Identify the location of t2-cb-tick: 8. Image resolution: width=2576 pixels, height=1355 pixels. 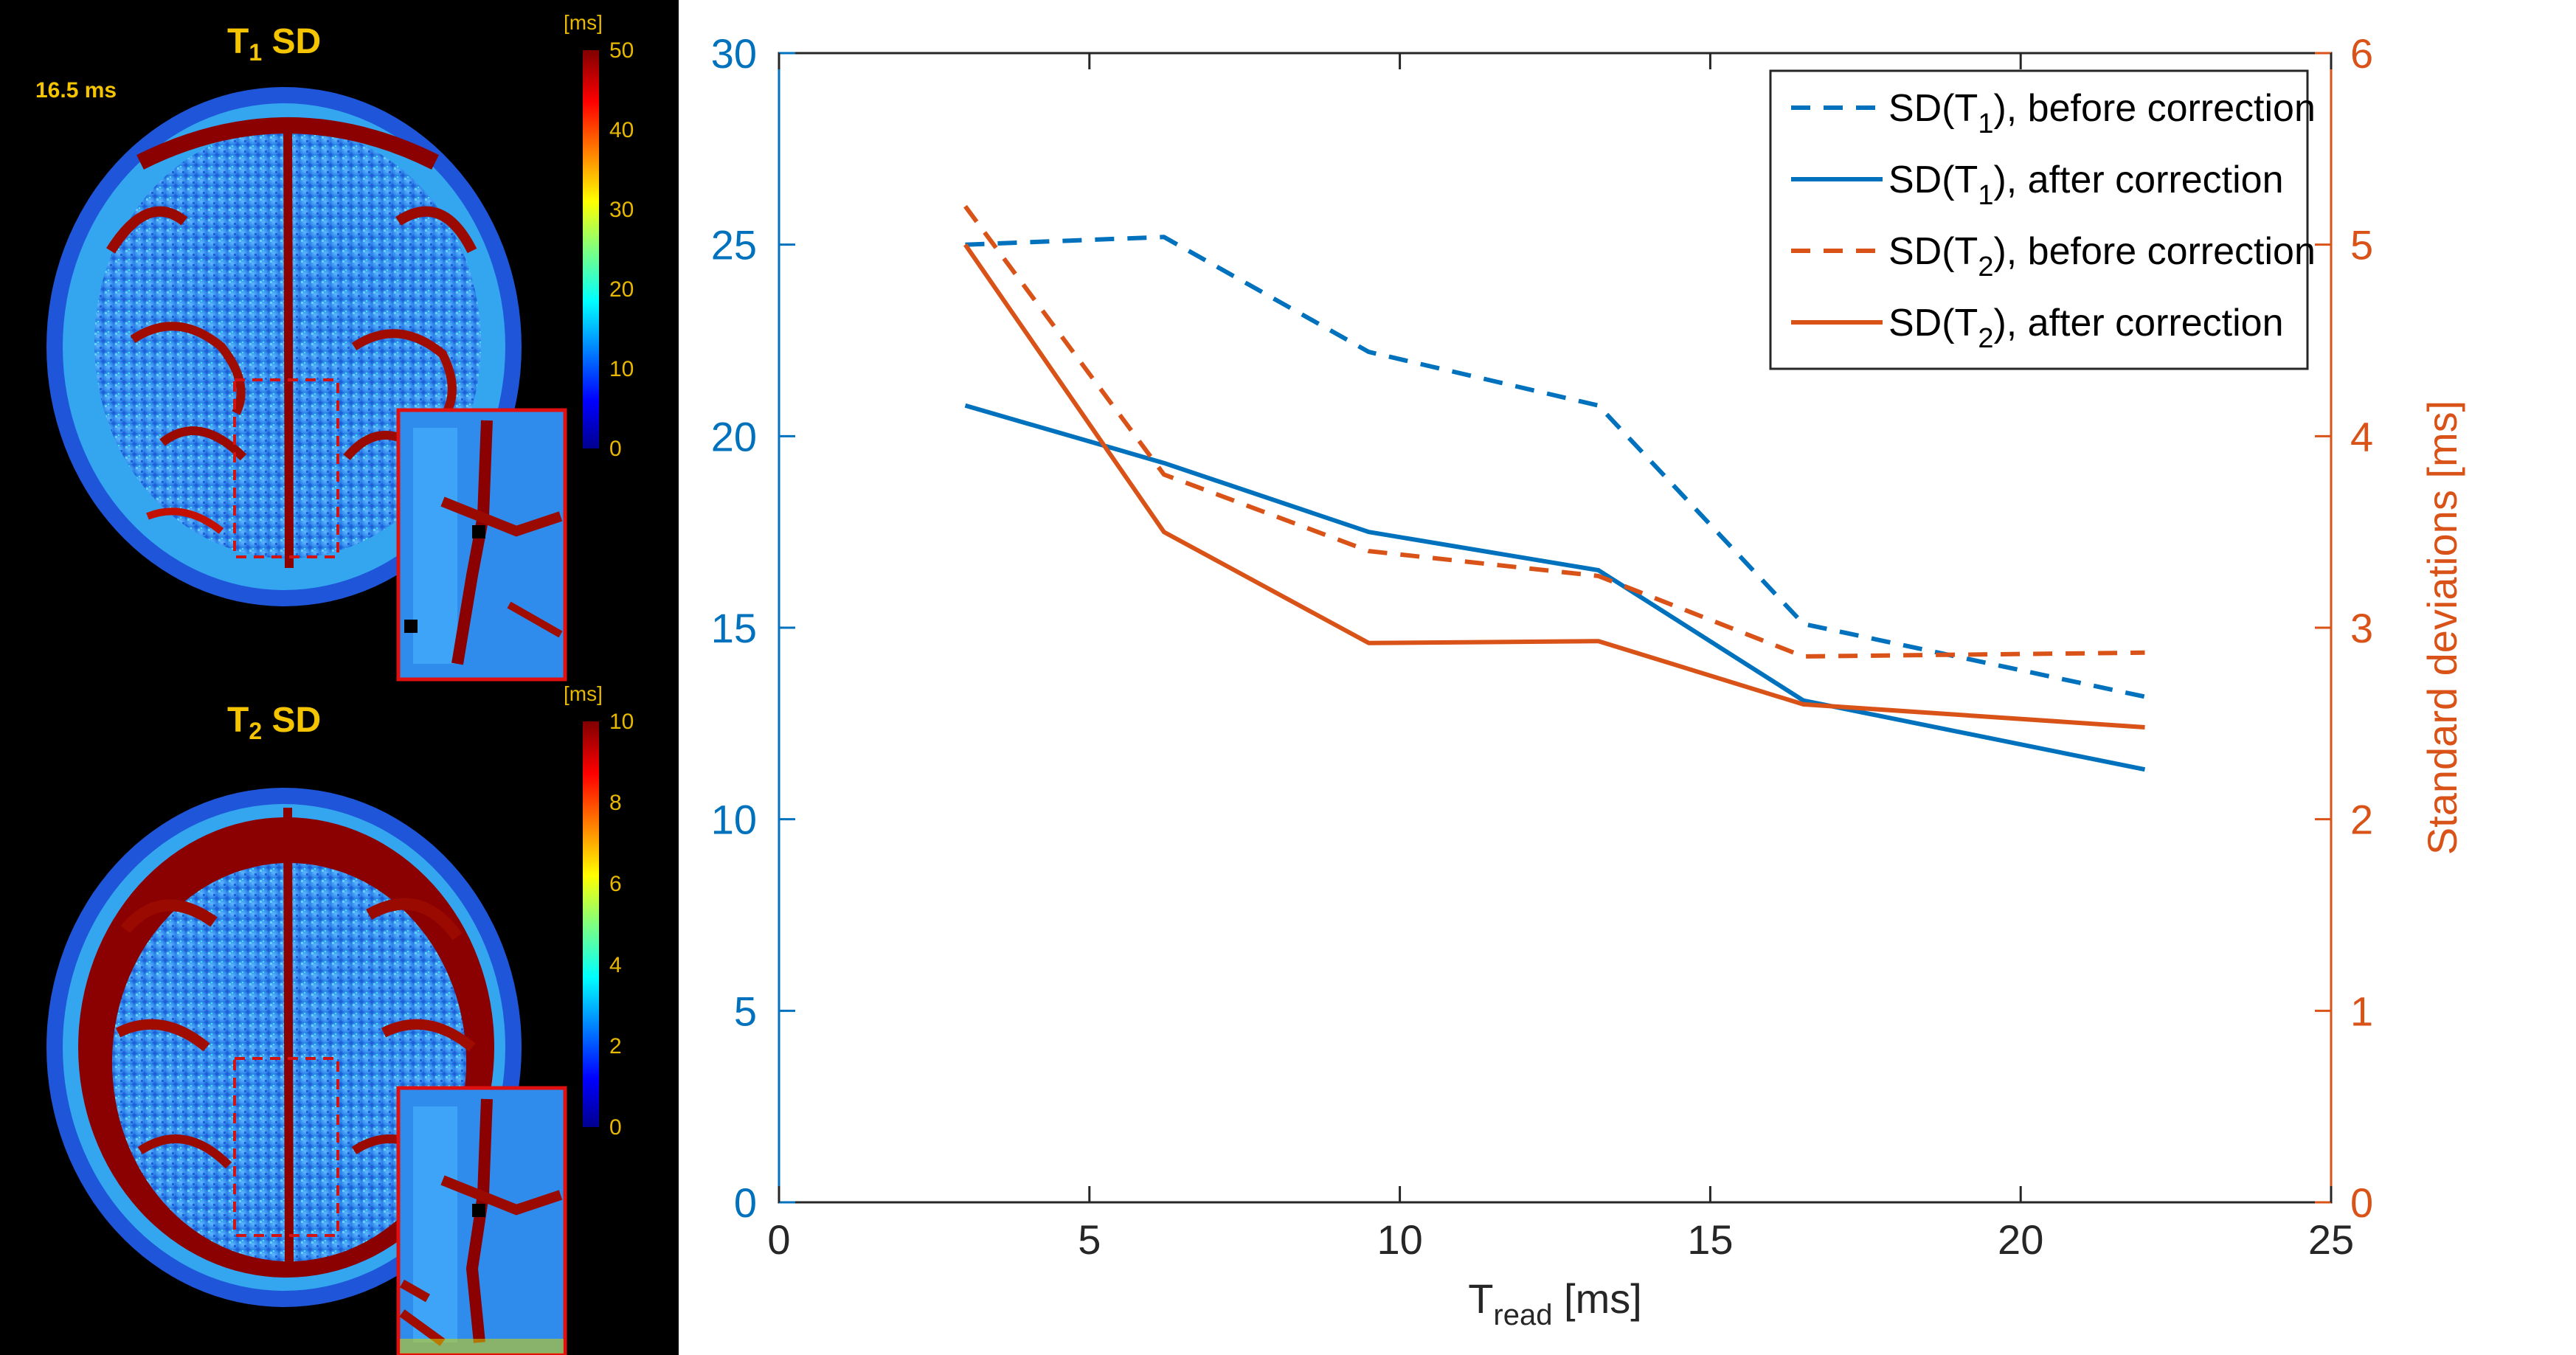
(616, 803).